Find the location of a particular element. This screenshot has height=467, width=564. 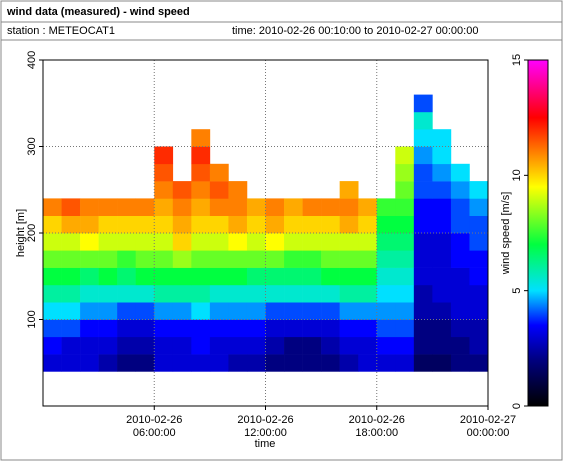

colorbar-tick-label: 5 is located at coordinates (517, 291).